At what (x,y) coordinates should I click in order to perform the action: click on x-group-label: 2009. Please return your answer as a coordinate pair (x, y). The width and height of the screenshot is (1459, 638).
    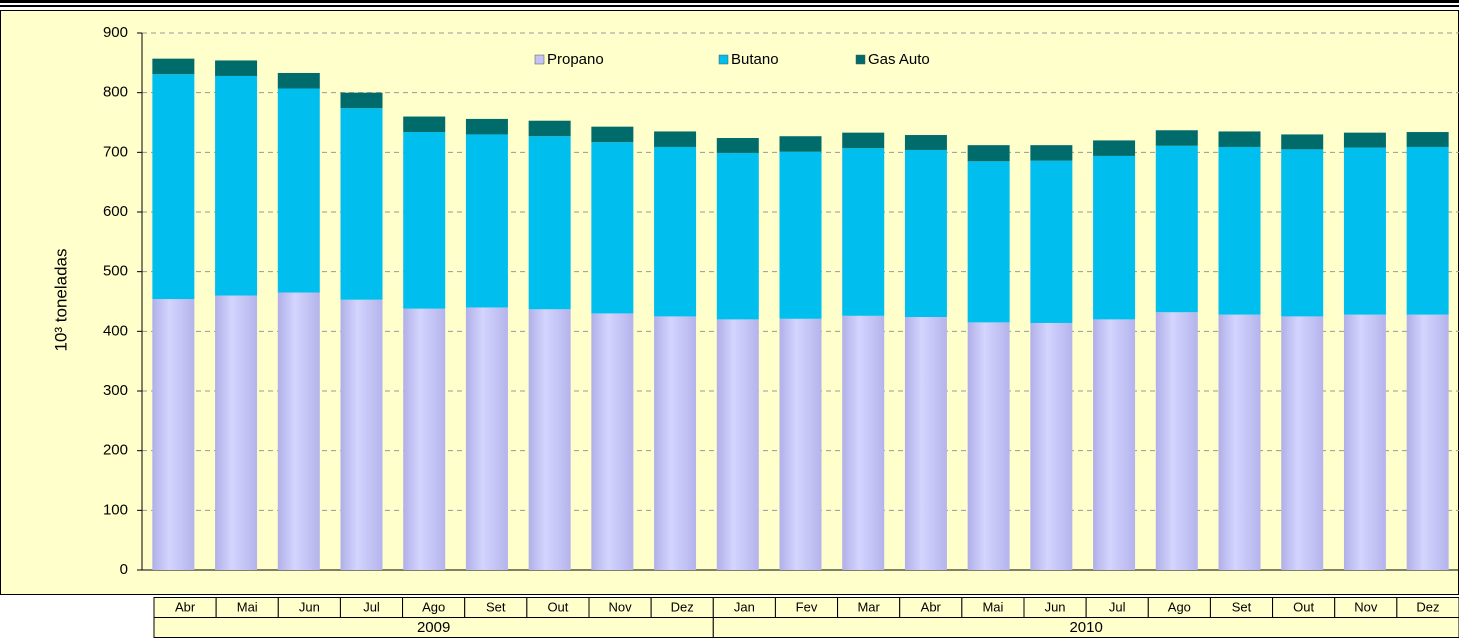
    Looking at the image, I should click on (433, 627).